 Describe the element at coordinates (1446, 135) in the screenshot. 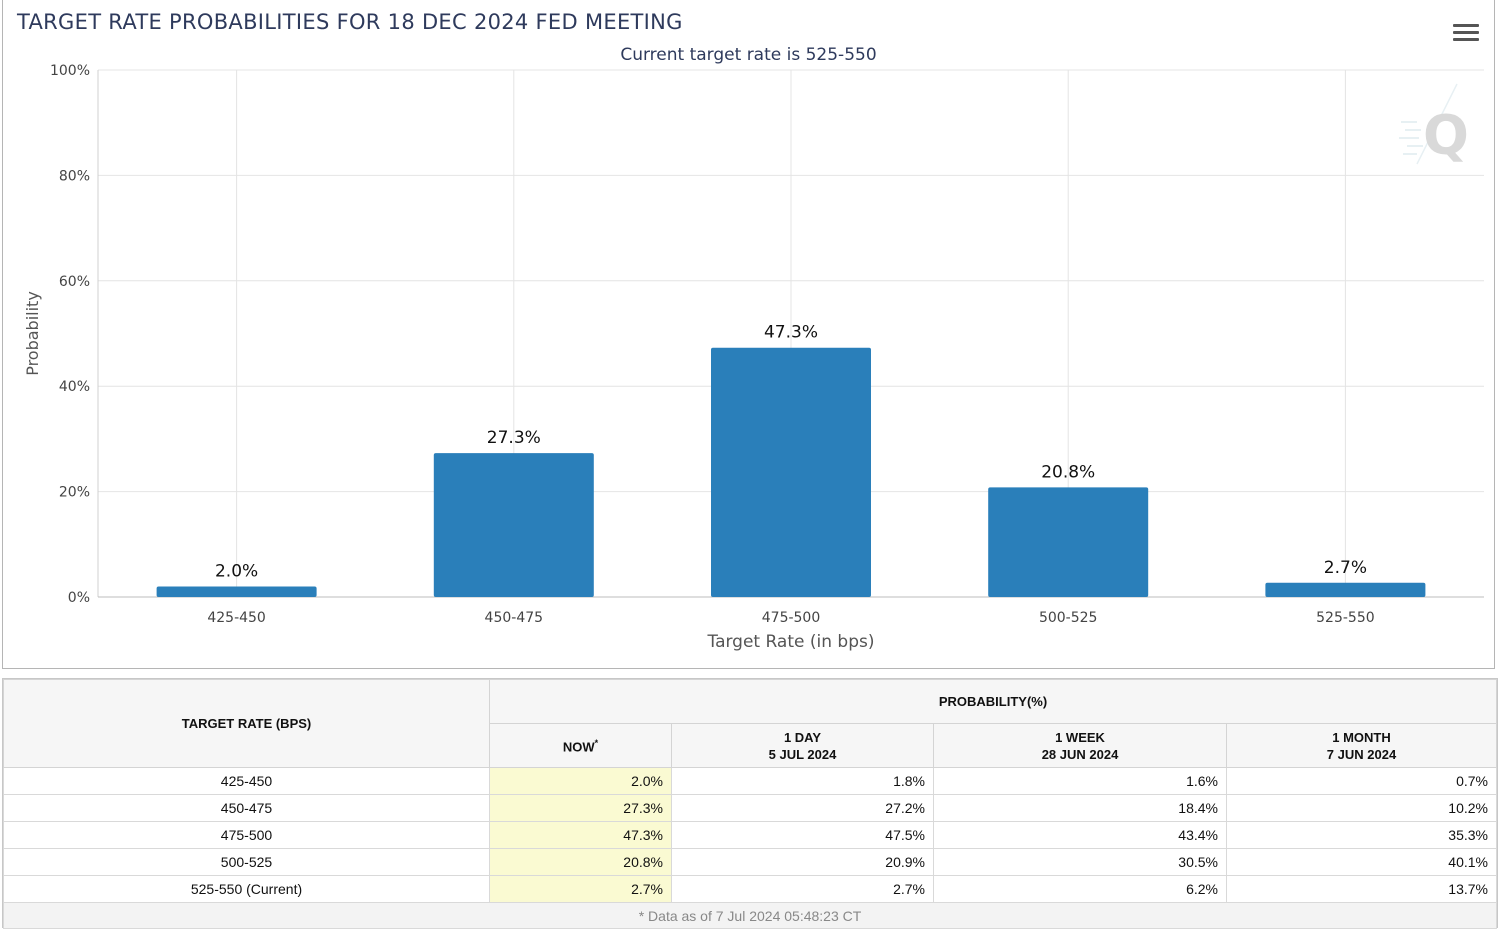

I see `svg-text: Q` at that location.